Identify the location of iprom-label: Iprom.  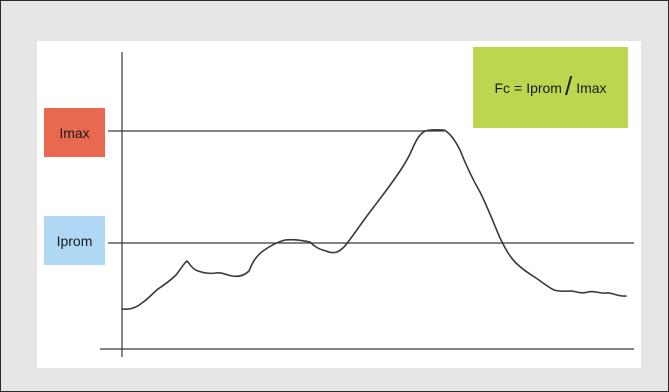
(74, 240).